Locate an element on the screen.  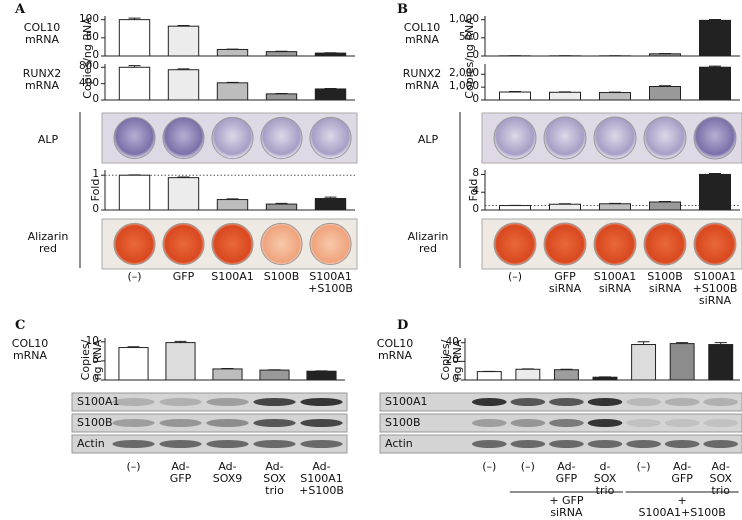
category-label: GFP is located at coordinates (183, 276).